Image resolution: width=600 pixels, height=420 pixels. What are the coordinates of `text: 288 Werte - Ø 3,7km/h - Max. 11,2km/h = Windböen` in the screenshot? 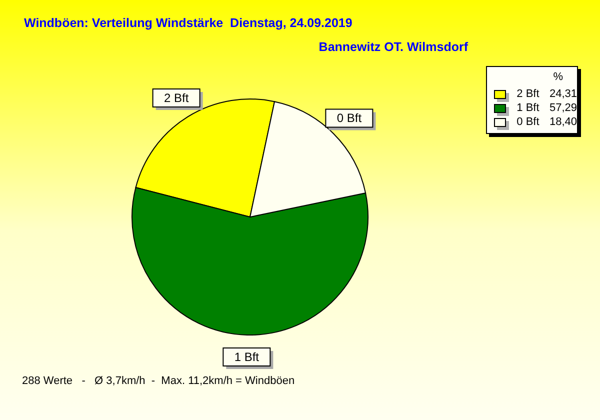 It's located at (158, 381).